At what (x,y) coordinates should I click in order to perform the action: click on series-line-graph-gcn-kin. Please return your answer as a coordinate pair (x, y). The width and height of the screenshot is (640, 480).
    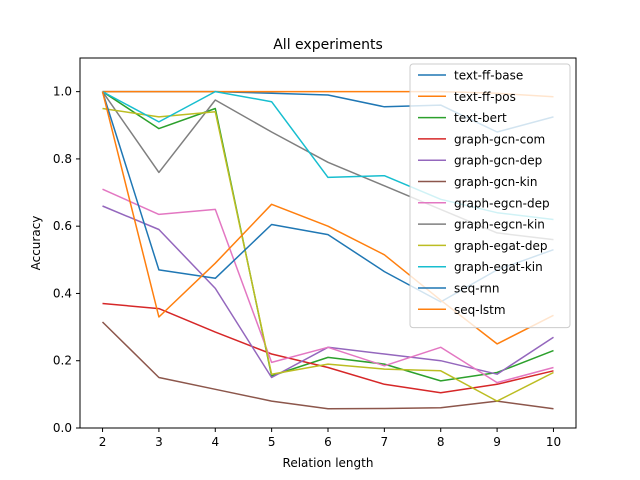
    Looking at the image, I should click on (327, 365).